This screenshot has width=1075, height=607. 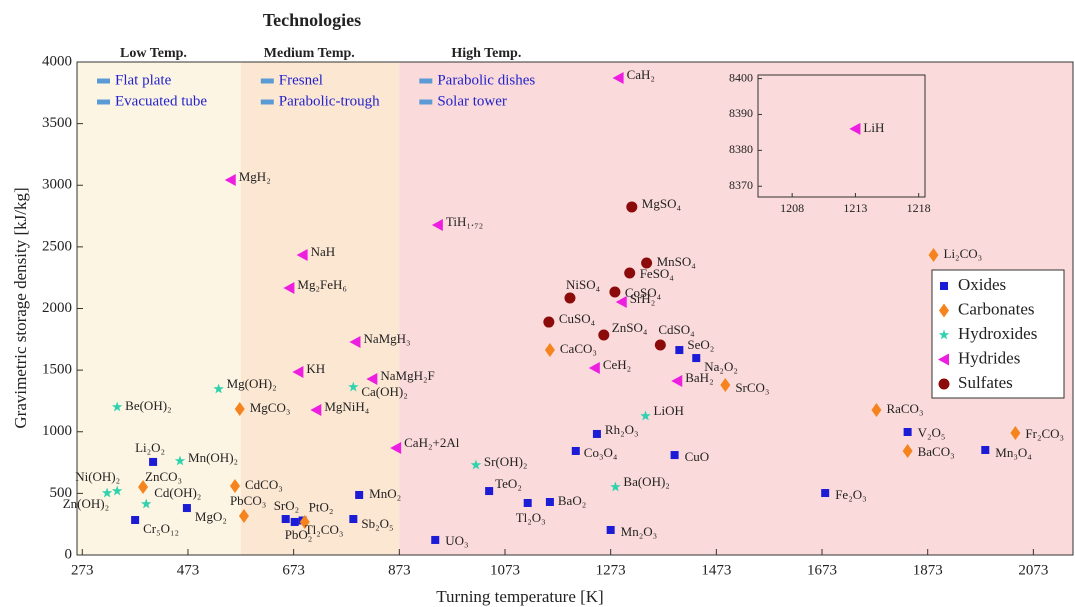 I want to click on x-axis-label: Turning temperature [K], so click(x=519, y=596).